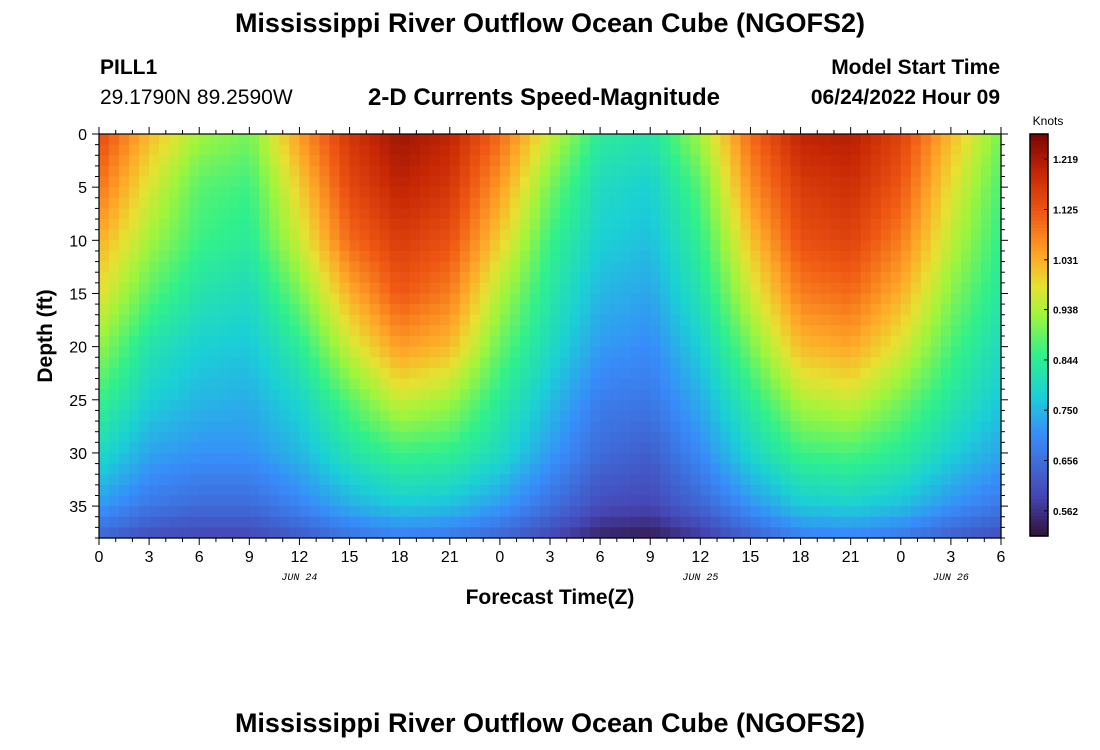 Image resolution: width=1100 pixels, height=750 pixels. What do you see at coordinates (1065, 462) in the screenshot?
I see `colorbar-tick-label: 0.656` at bounding box center [1065, 462].